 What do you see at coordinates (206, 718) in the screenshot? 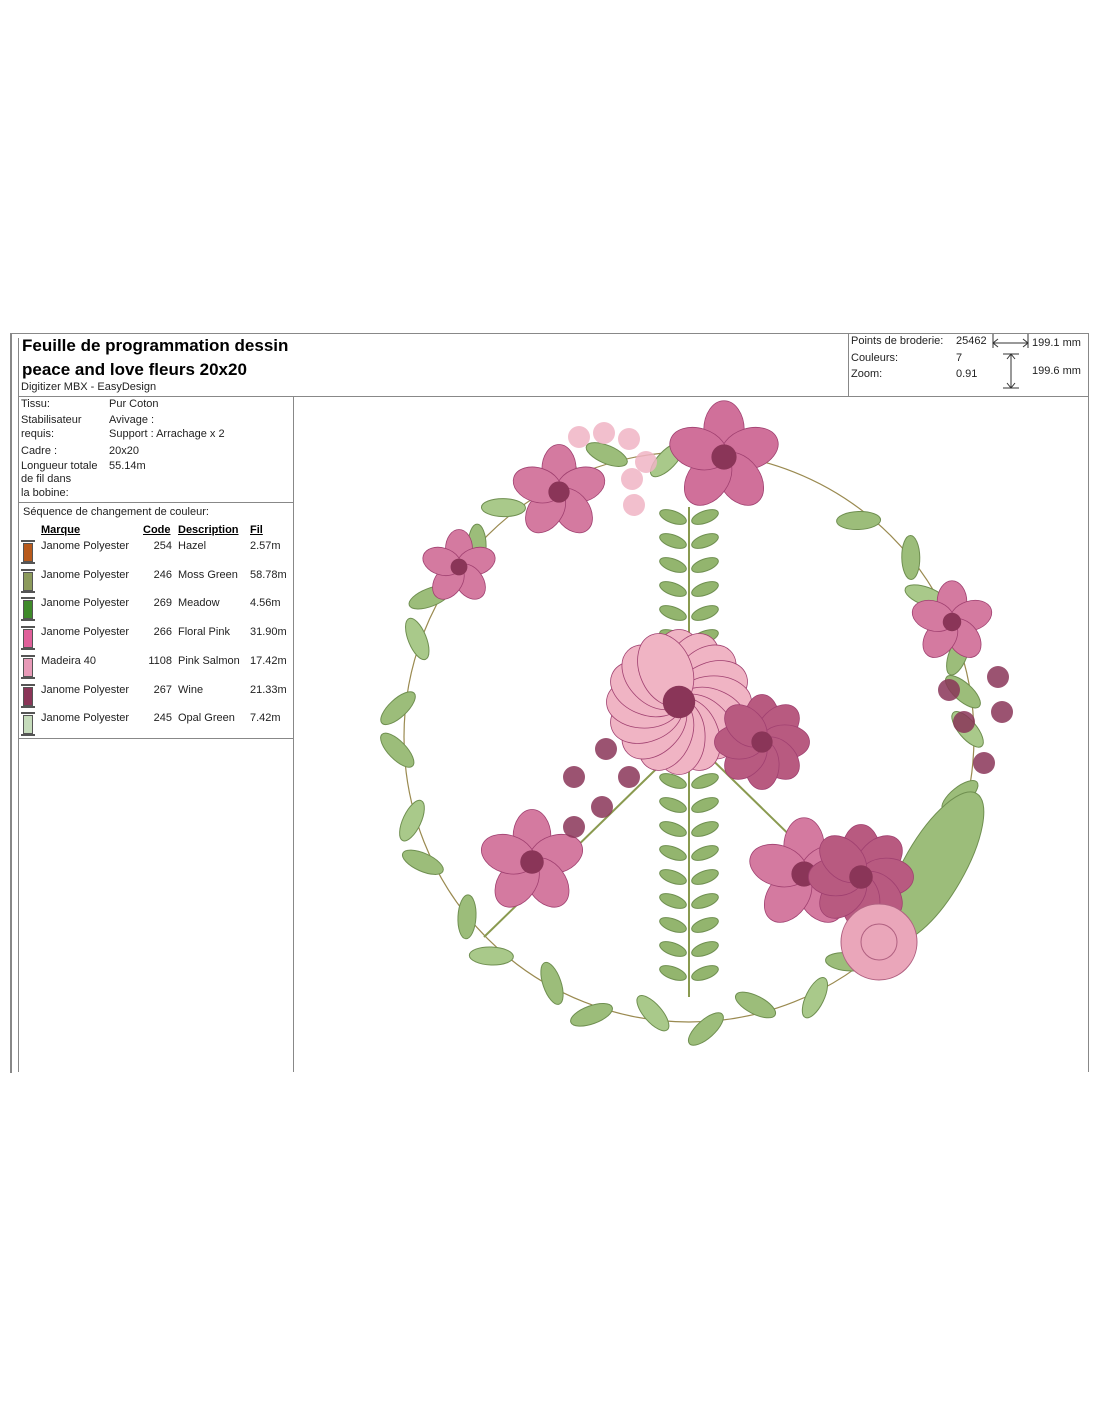
I see `thread-description: Opal Green` at bounding box center [206, 718].